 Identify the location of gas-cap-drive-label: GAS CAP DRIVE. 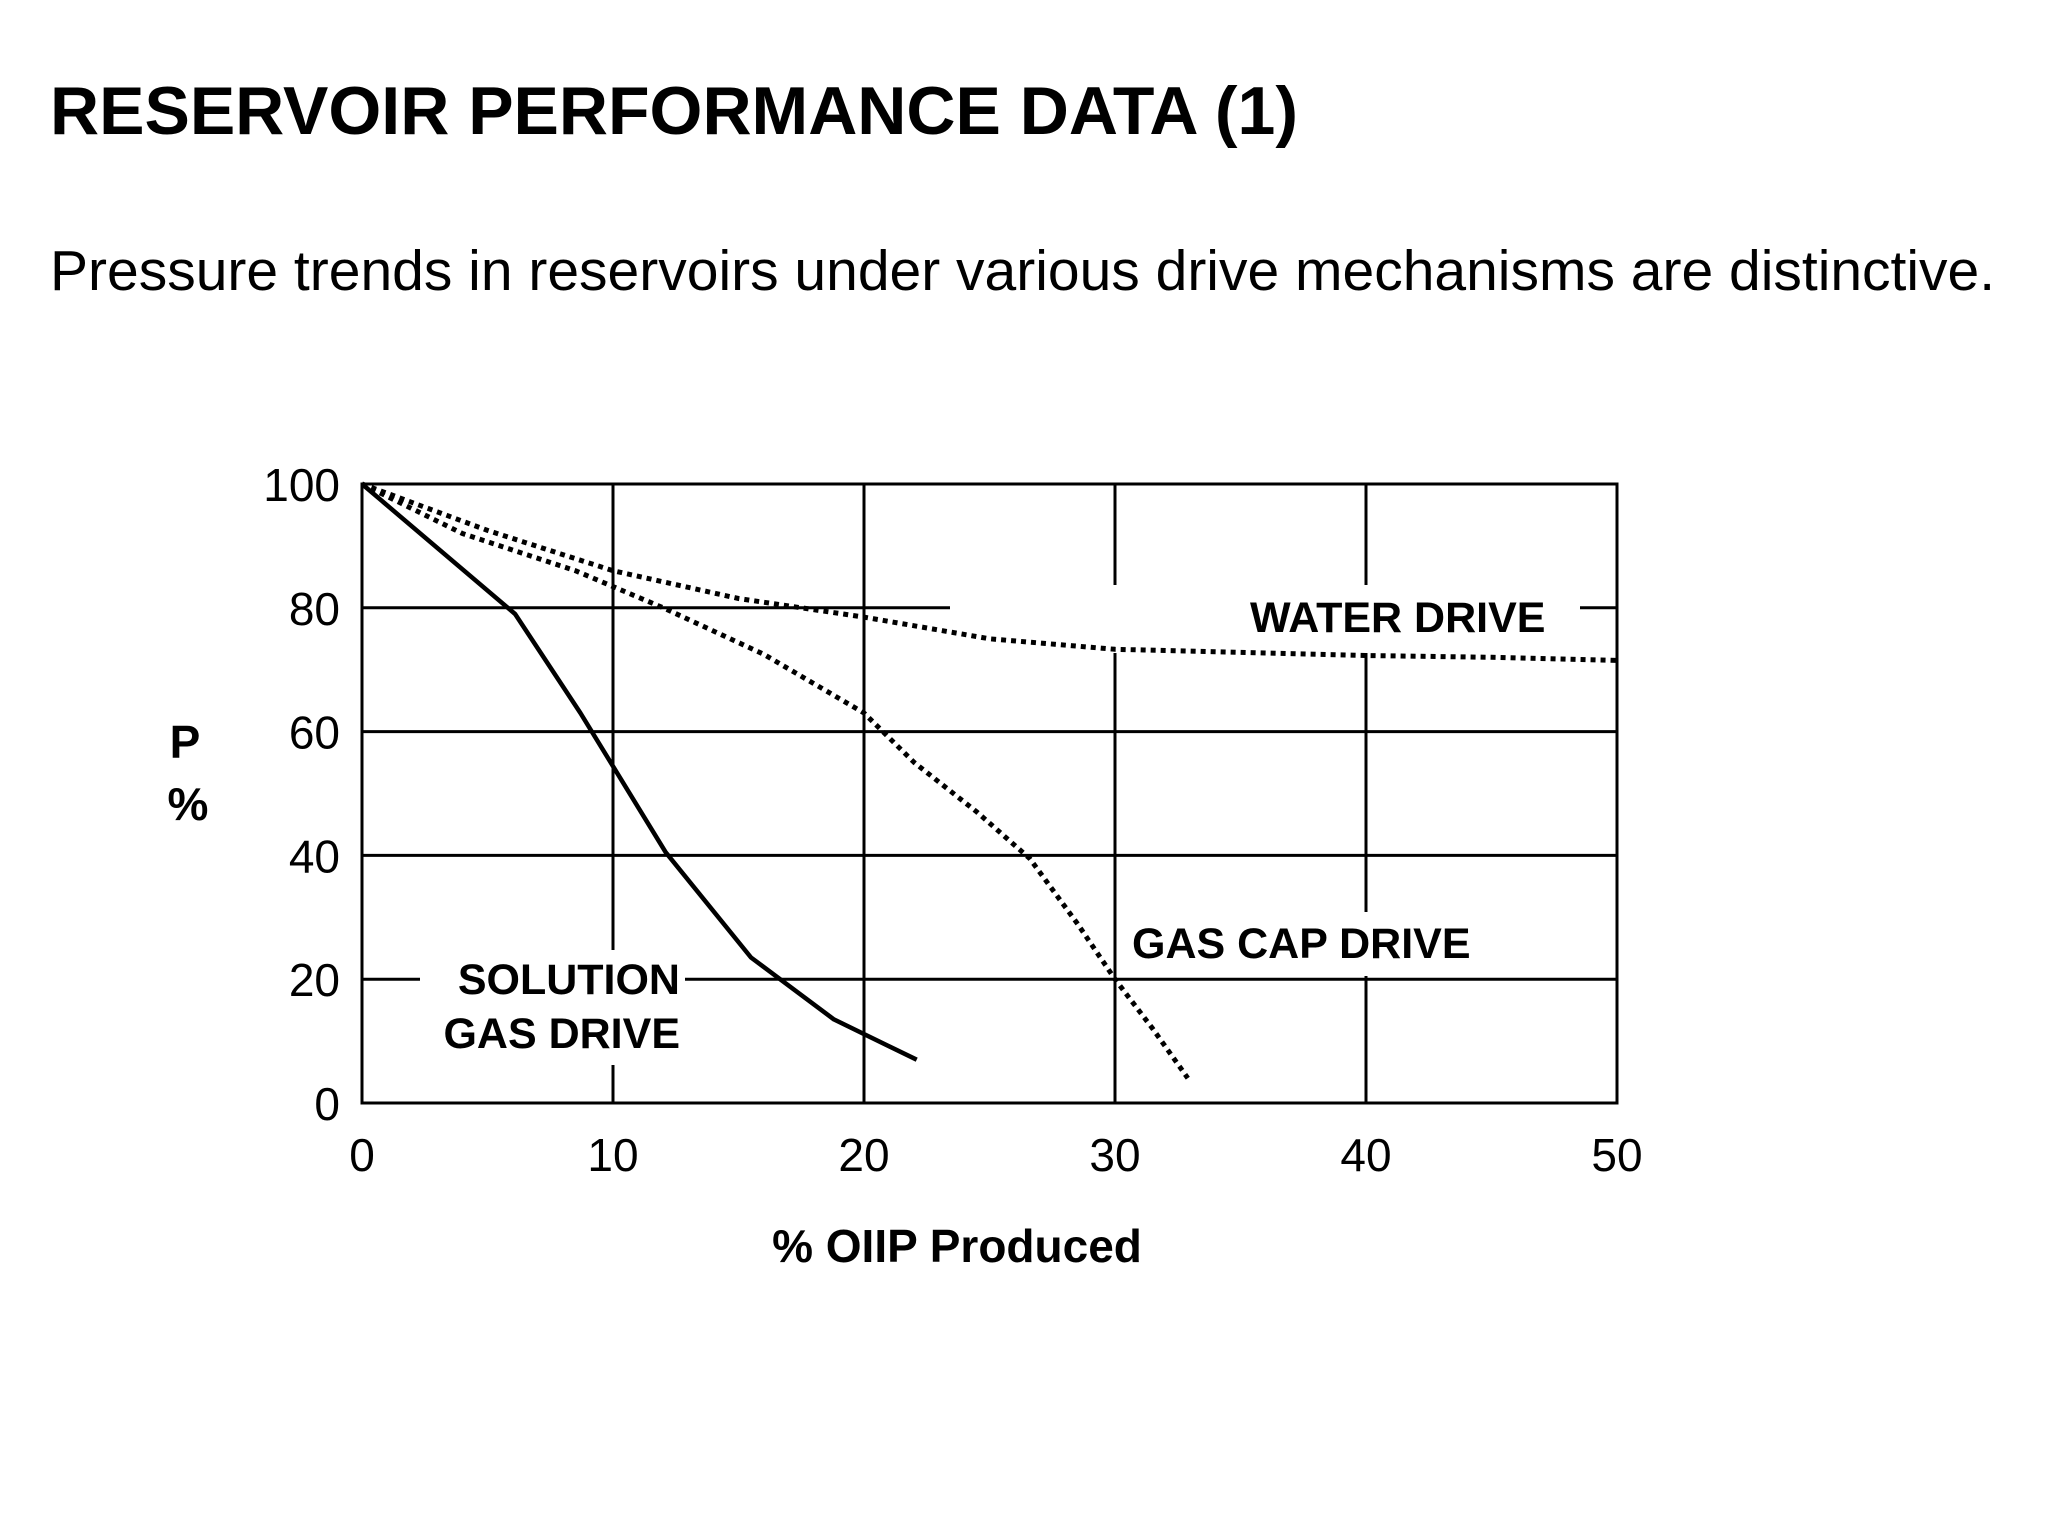
(1301, 944).